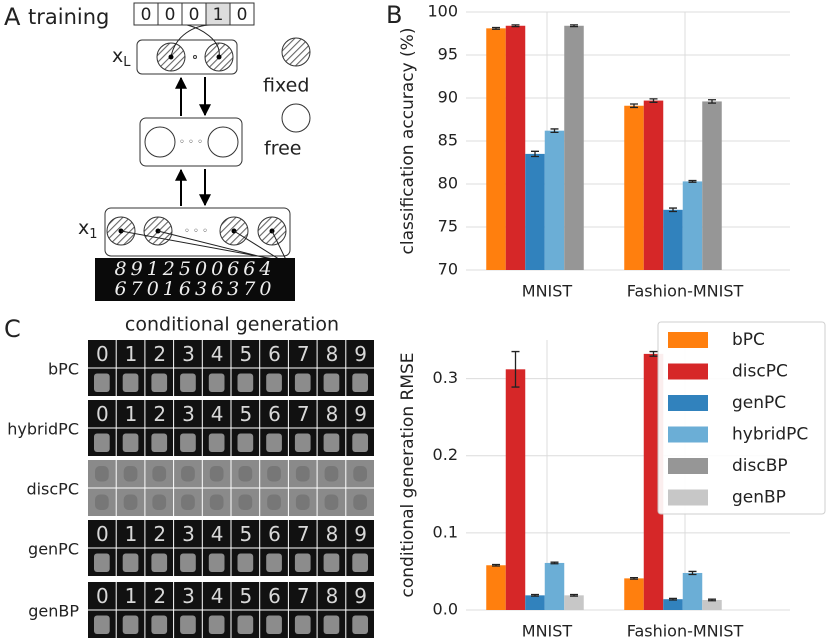  I want to click on panel-letter: A, so click(12, 17).